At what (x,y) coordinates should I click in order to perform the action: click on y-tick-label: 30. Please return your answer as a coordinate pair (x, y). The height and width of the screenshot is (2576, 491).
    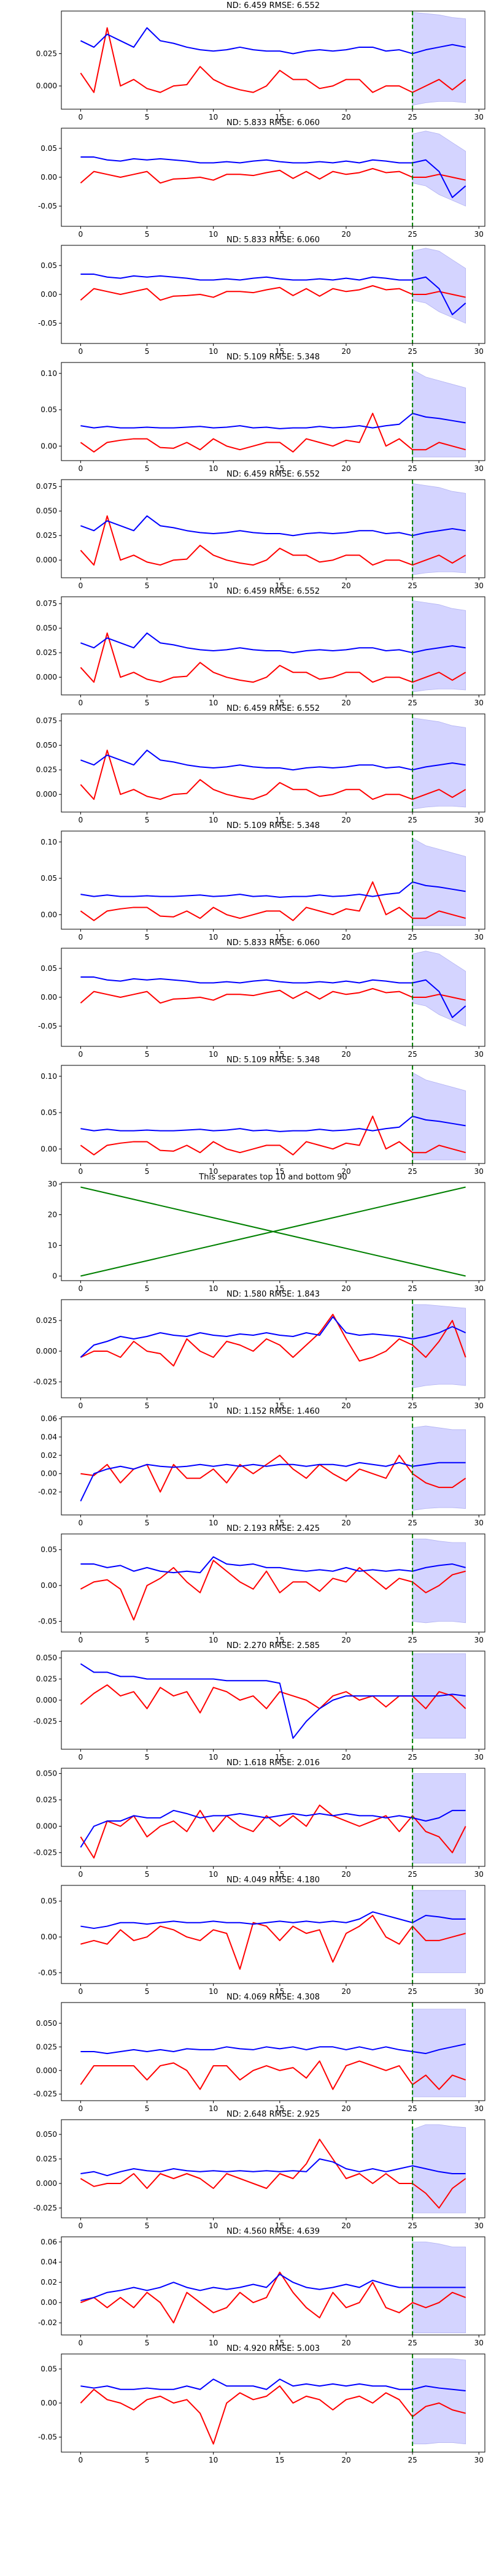
    Looking at the image, I should click on (52, 1184).